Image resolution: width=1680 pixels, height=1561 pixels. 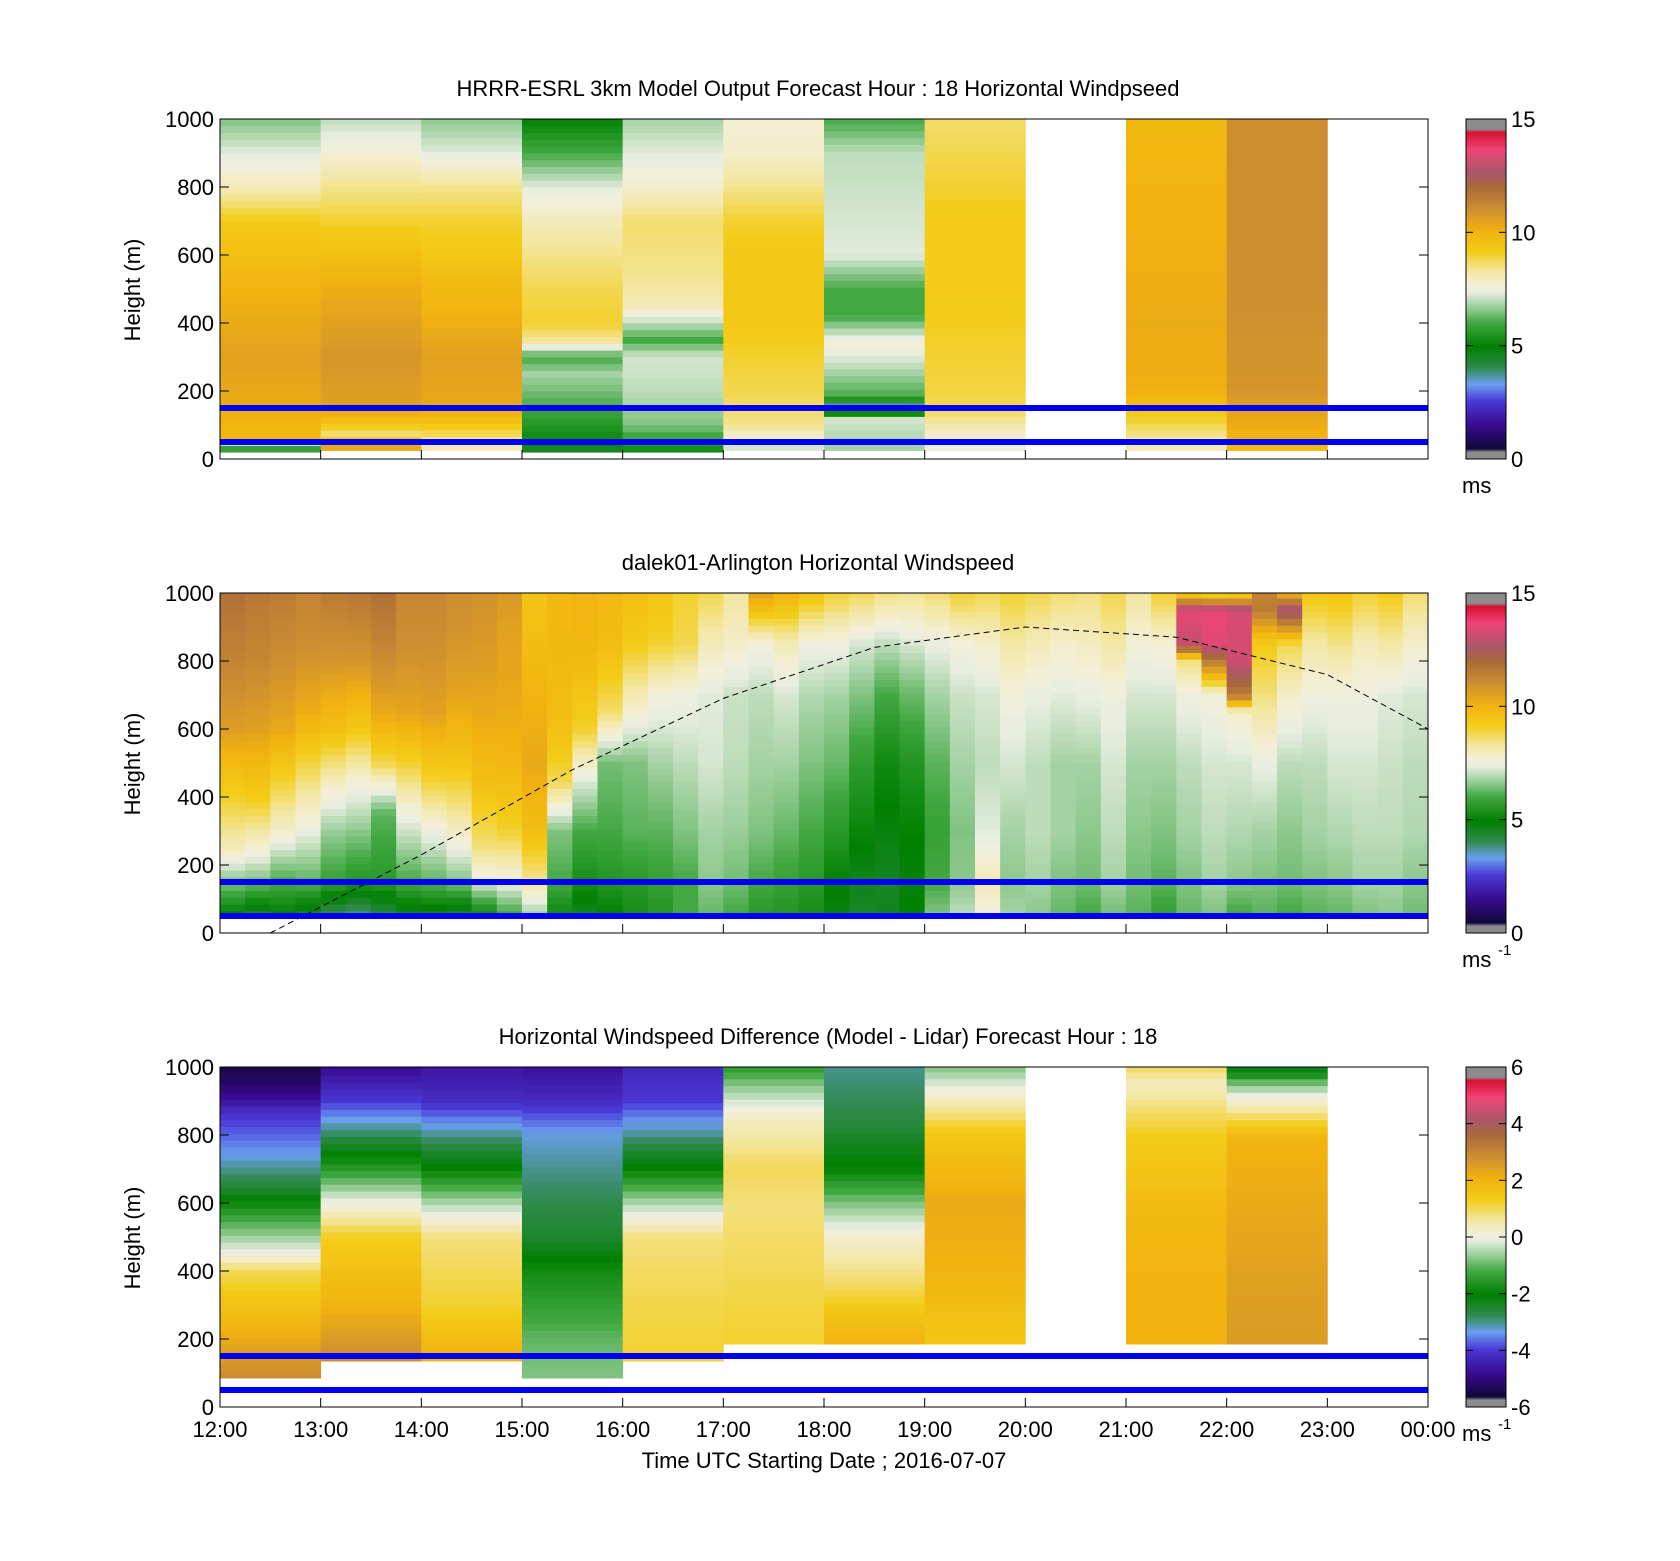 I want to click on x-tick-label: 22:00, so click(x=1226, y=1429).